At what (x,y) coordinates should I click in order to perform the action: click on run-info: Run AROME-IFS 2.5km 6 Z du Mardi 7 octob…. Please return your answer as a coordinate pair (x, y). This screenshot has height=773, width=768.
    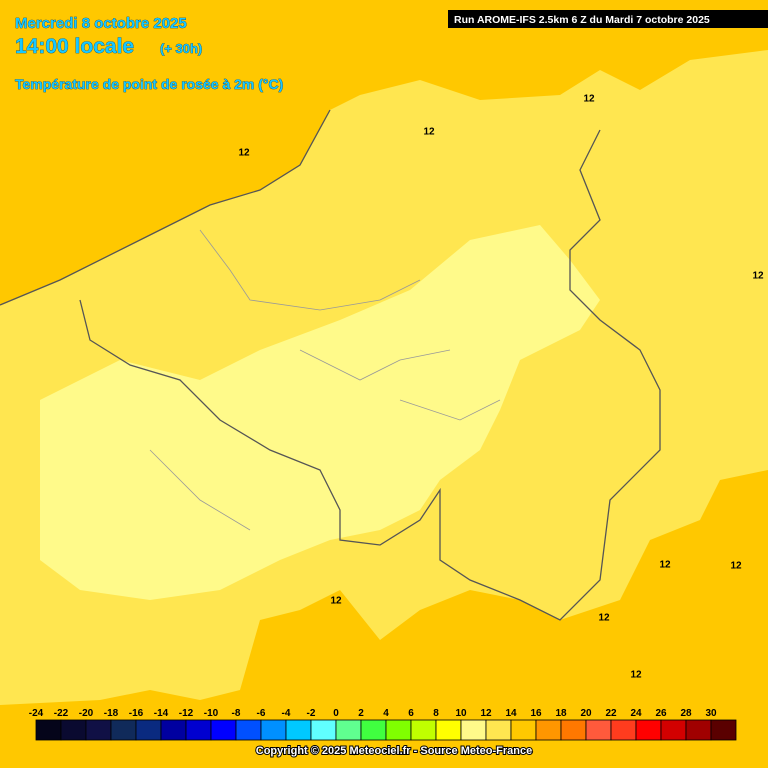
    Looking at the image, I should click on (582, 20).